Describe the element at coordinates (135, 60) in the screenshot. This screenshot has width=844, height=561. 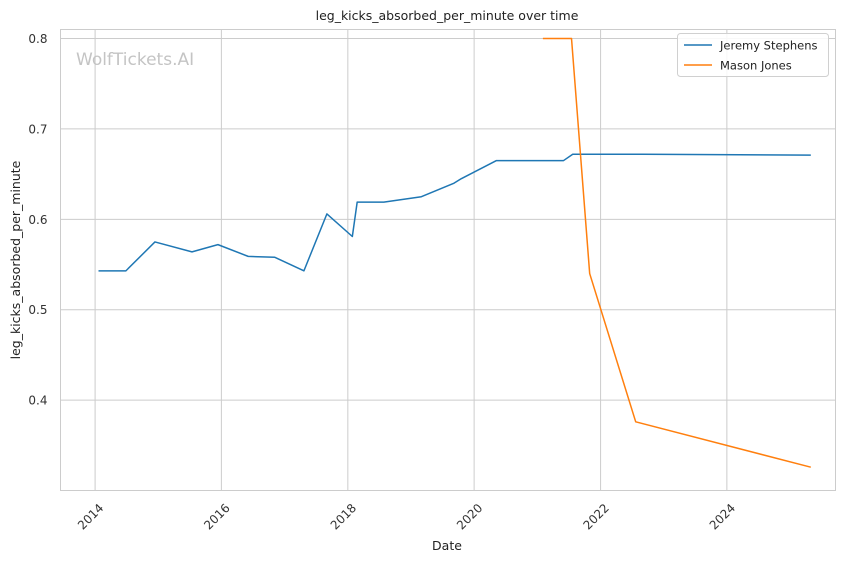
I see `watermark: WolfTickets.AI` at that location.